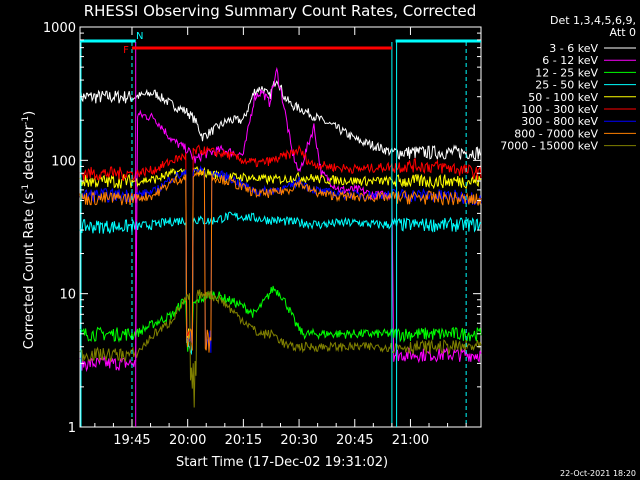 Image resolution: width=640 pixels, height=480 pixels. Describe the element at coordinates (63, 161) in the screenshot. I see `y-tick-label: 100` at that location.